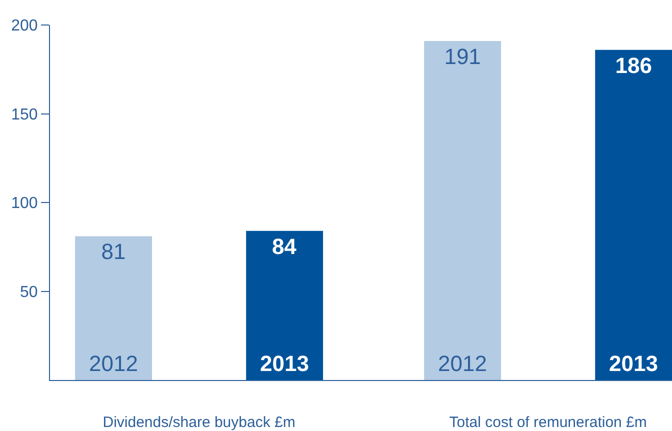 The height and width of the screenshot is (431, 672). I want to click on series-label: 2013, so click(284, 363).